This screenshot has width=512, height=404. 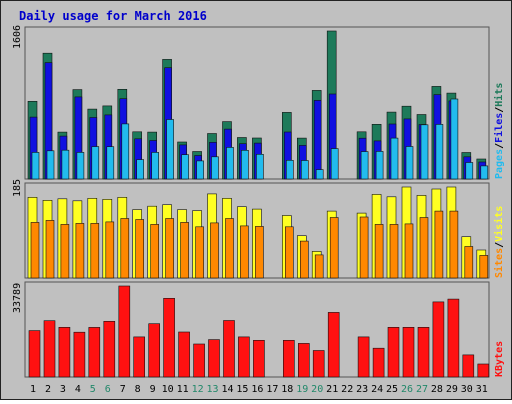 I want to click on day-label-3: 3, so click(x=63, y=389).